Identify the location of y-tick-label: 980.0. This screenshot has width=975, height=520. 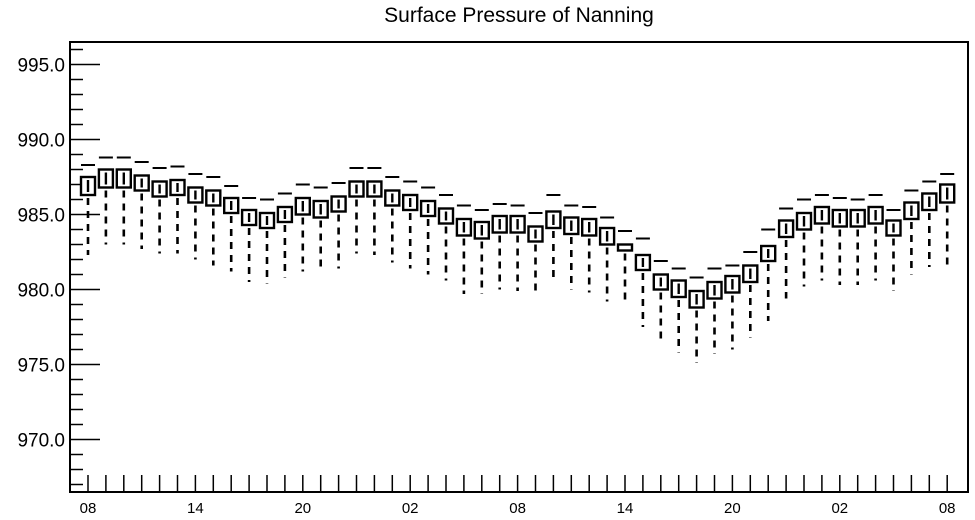
(41, 291).